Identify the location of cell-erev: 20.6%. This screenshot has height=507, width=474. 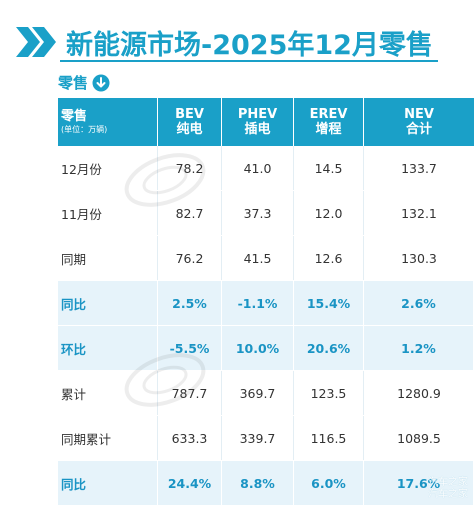
(329, 348).